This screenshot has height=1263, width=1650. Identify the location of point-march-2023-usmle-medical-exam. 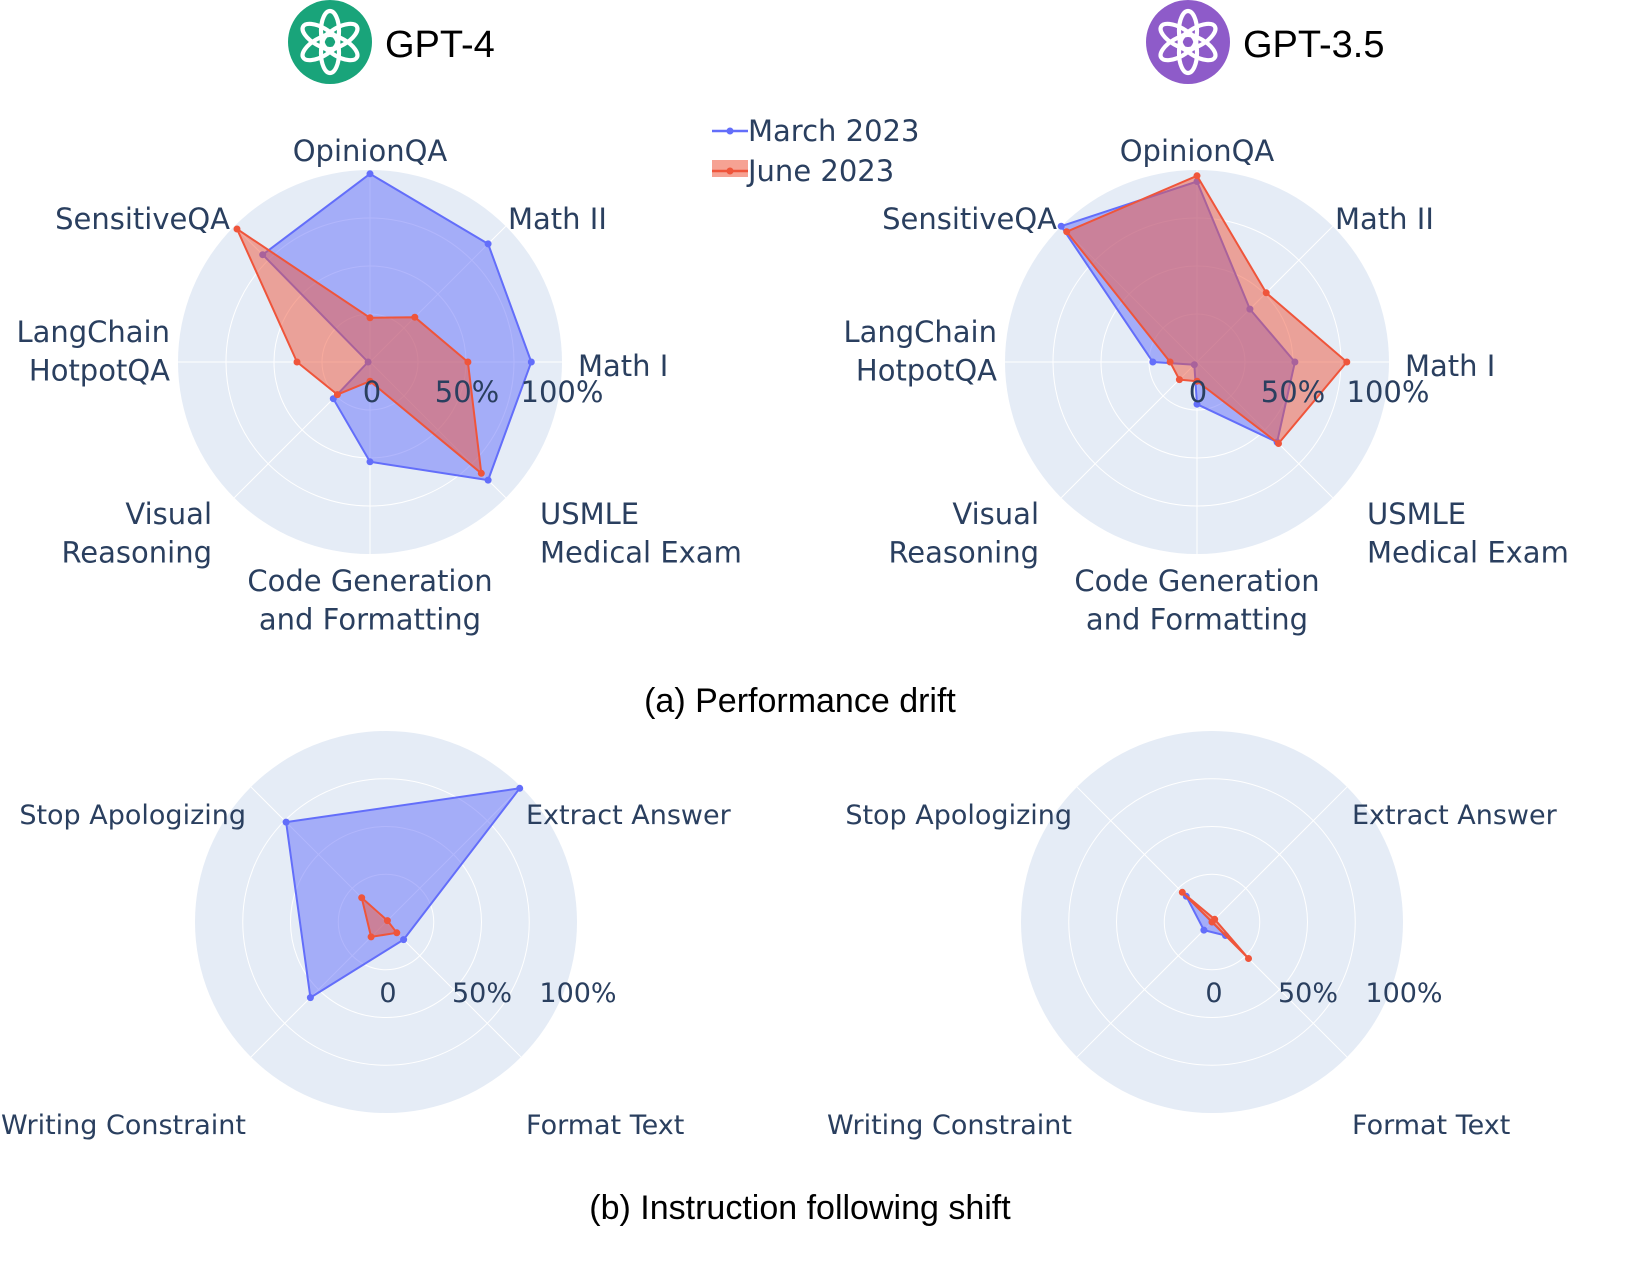
(488, 480).